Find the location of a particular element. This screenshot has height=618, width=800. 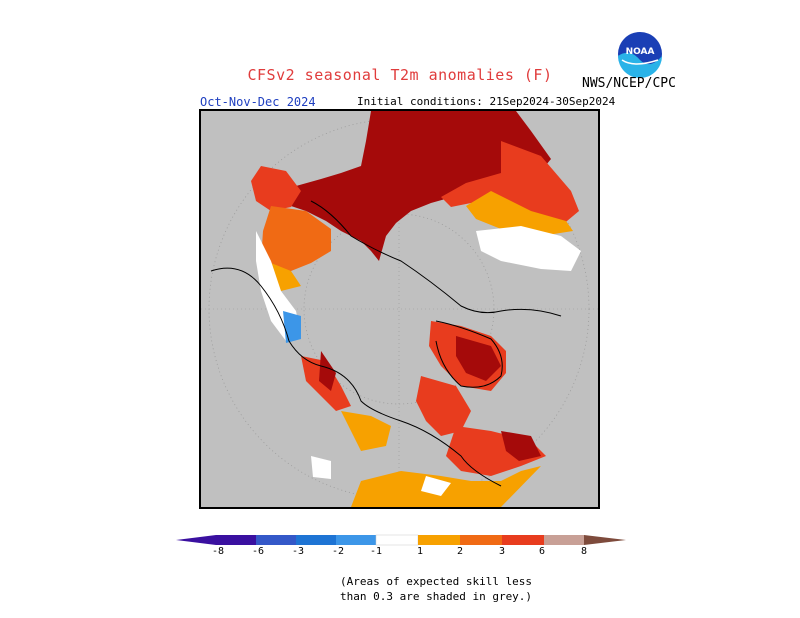

anomaly-region-scandinavia is located at coordinates (296, 243).